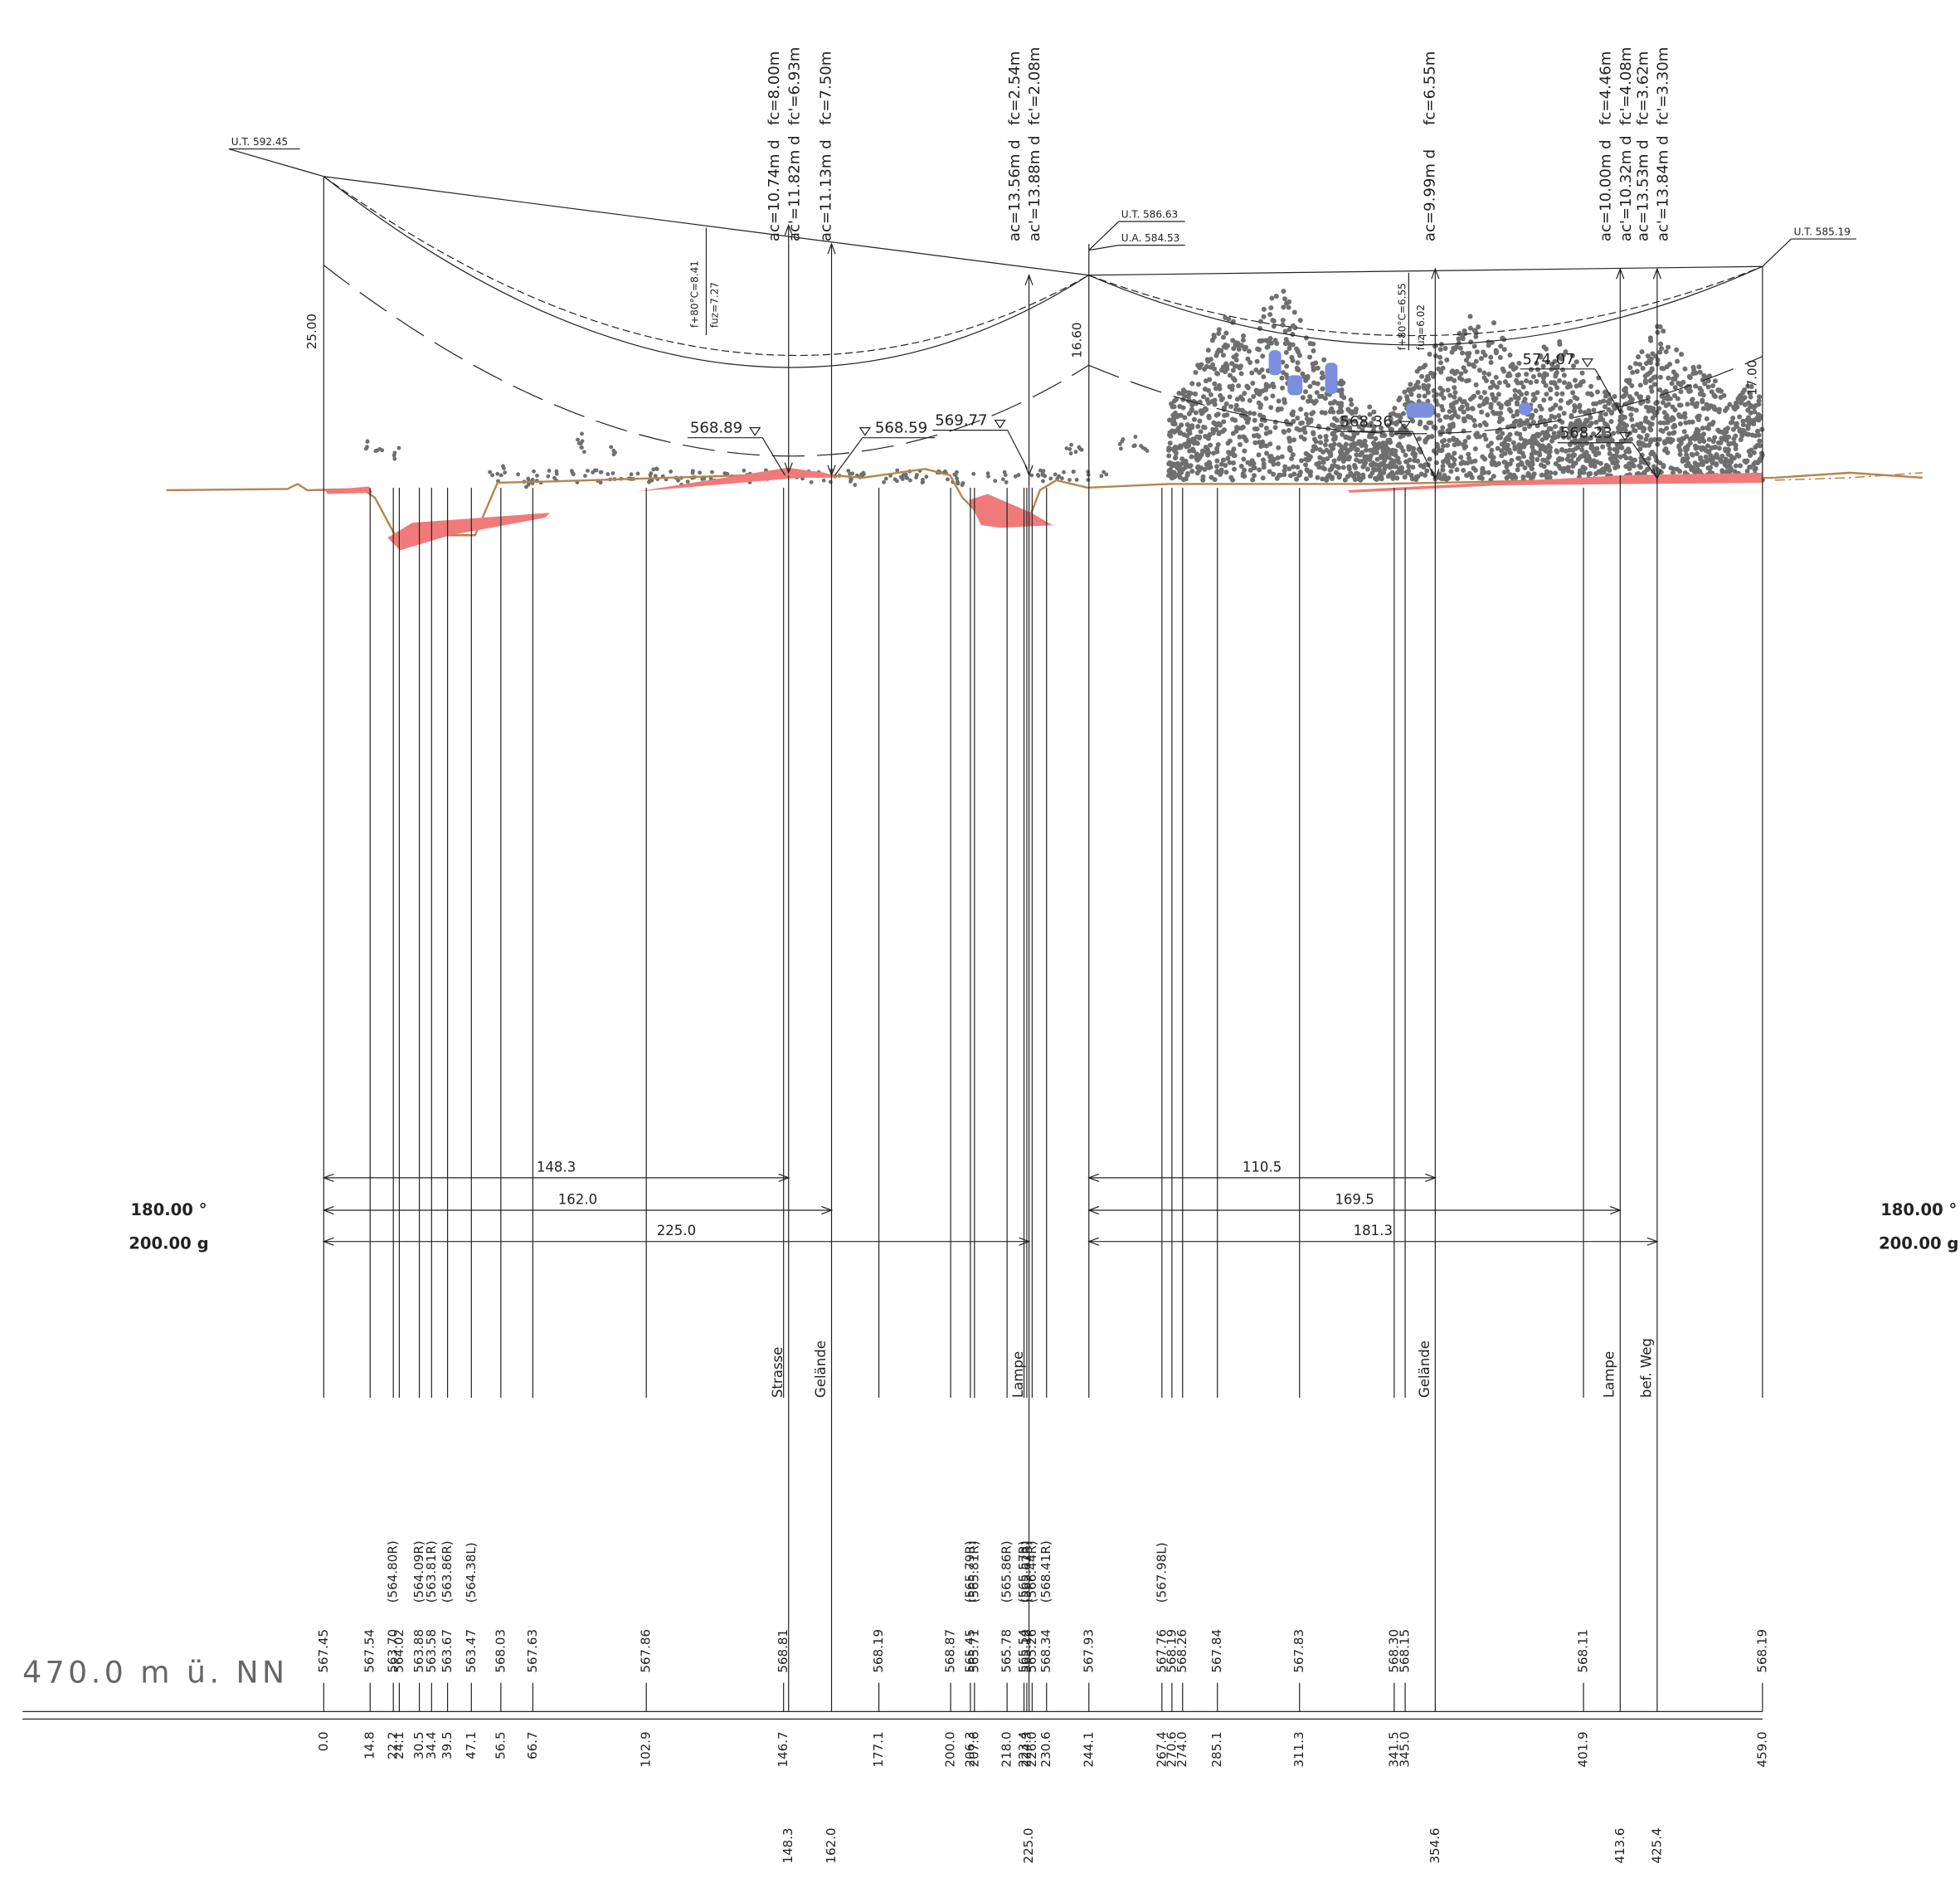  I want to click on offset-elevation-label: (564.38L), so click(471, 1572).